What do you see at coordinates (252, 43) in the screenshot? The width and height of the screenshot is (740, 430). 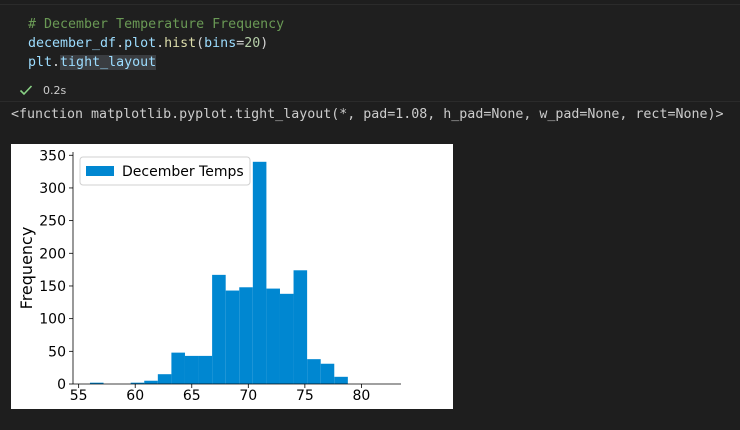 I see `code-token: 20` at bounding box center [252, 43].